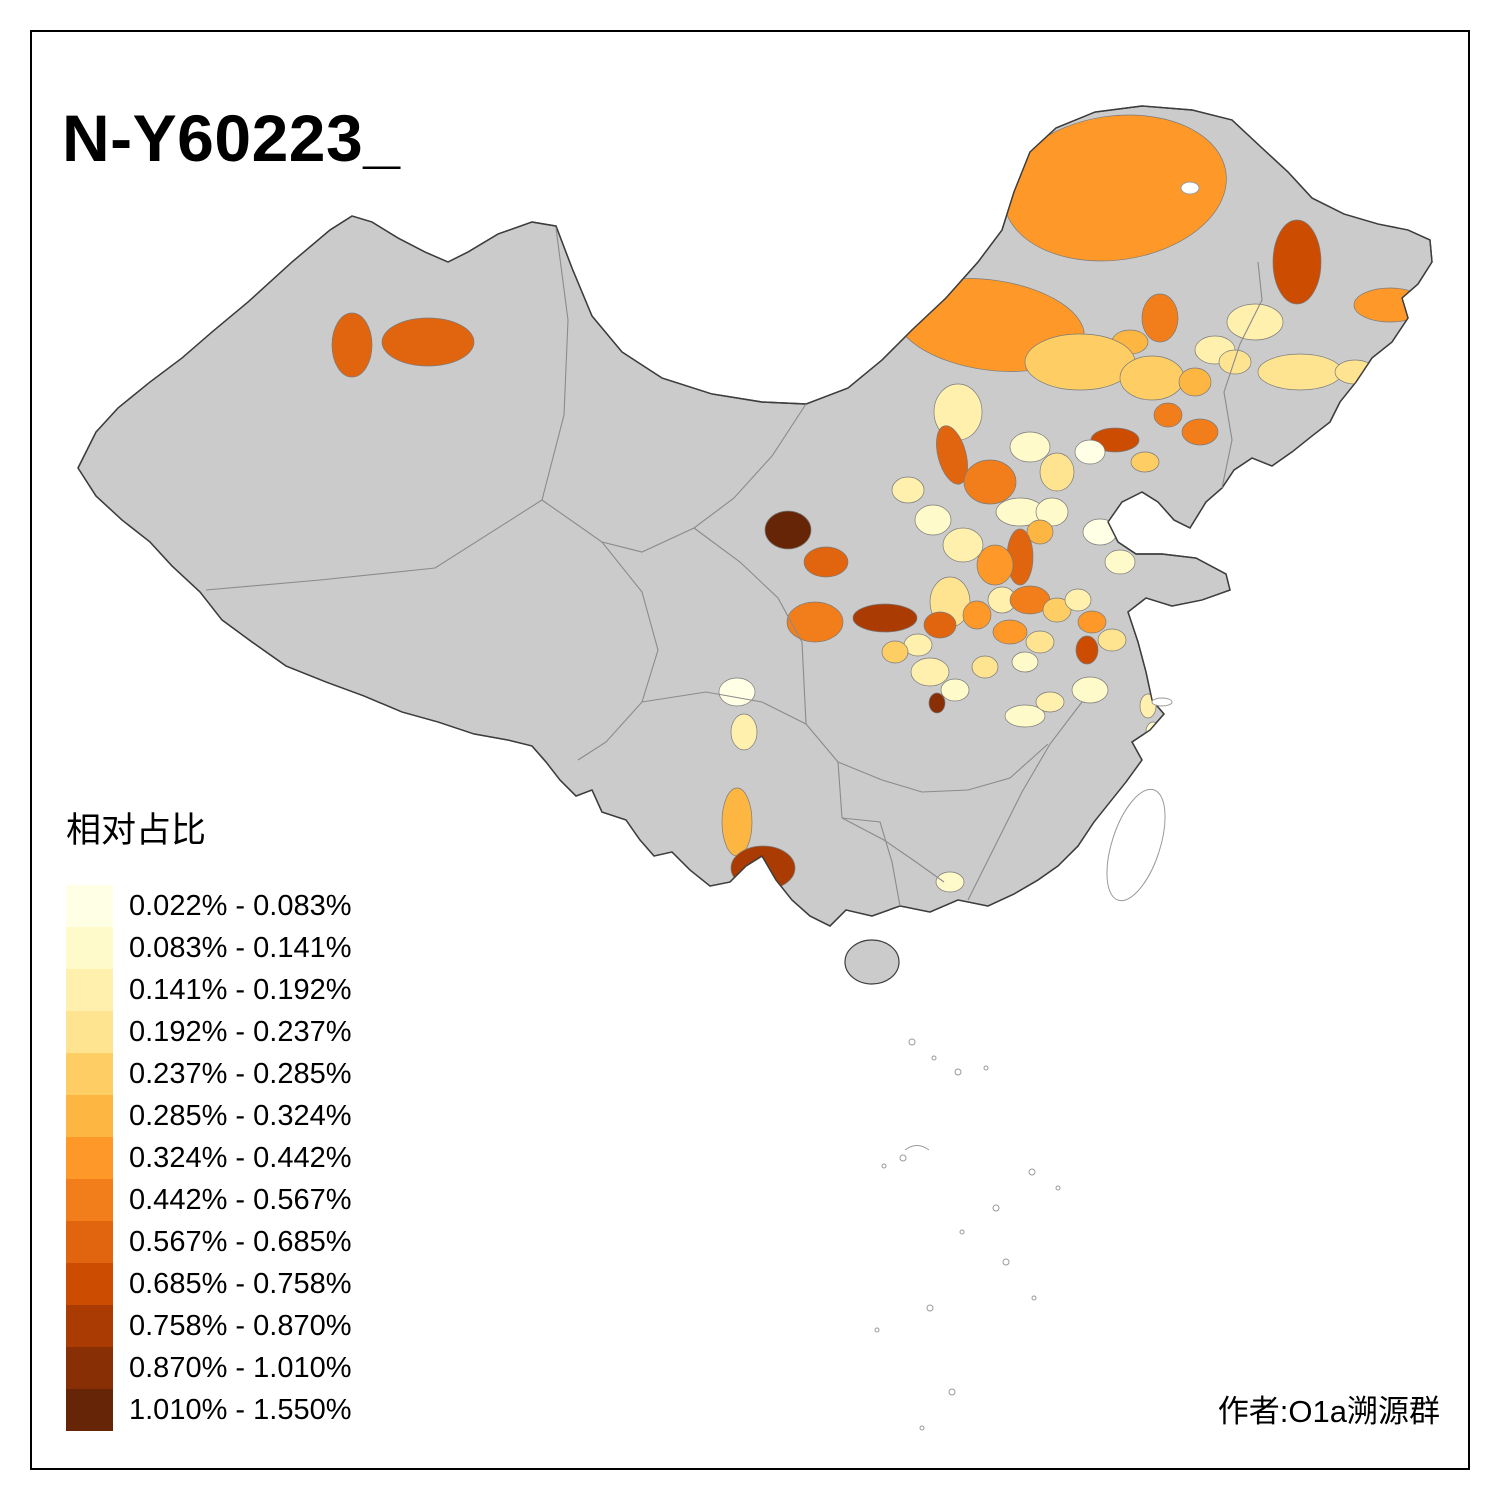 The image size is (1500, 1500). What do you see at coordinates (1162, 702) in the screenshot?
I see `chongming-island` at bounding box center [1162, 702].